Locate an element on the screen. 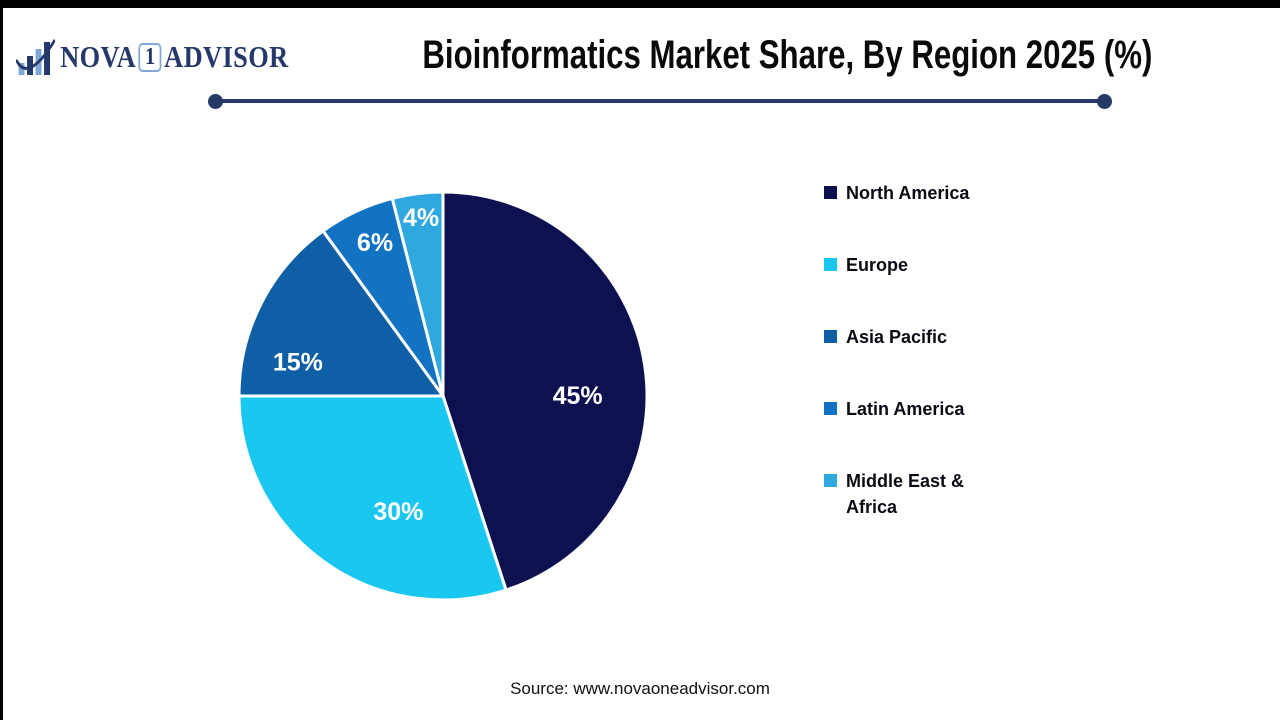  screen-edge-top is located at coordinates (640, 4).